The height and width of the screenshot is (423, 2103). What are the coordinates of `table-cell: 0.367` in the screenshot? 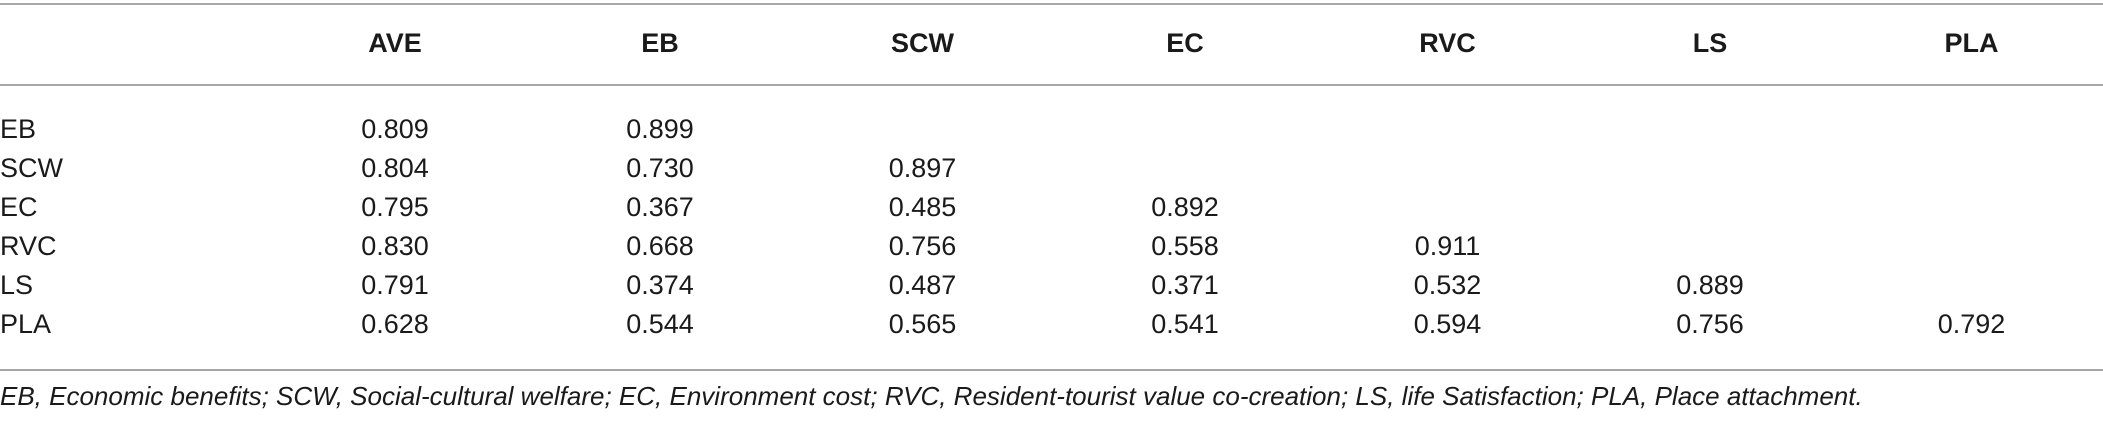 It's located at (660, 207).